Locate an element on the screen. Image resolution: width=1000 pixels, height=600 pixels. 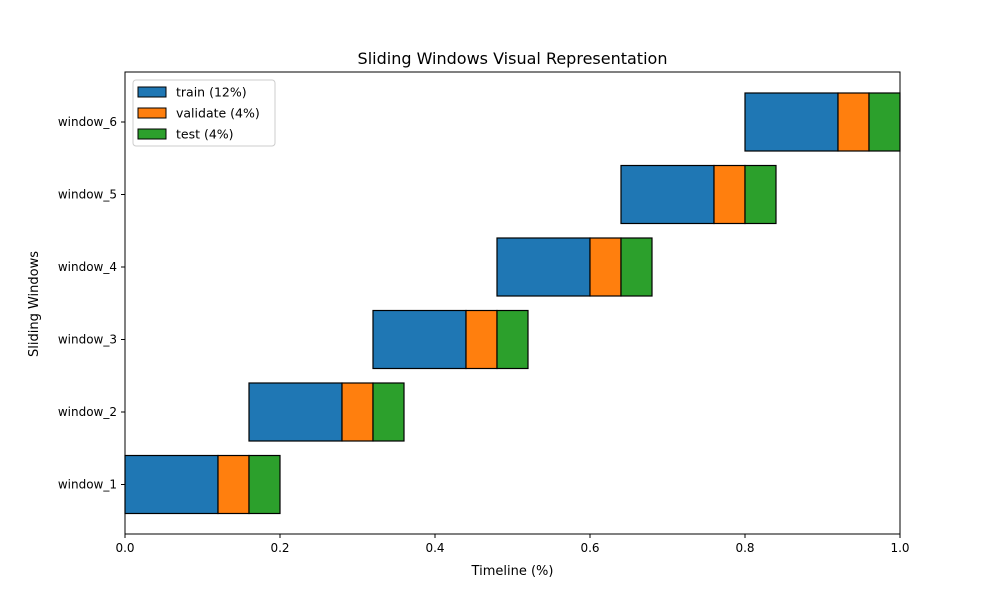
legend-swatch-validate is located at coordinates (152, 113).